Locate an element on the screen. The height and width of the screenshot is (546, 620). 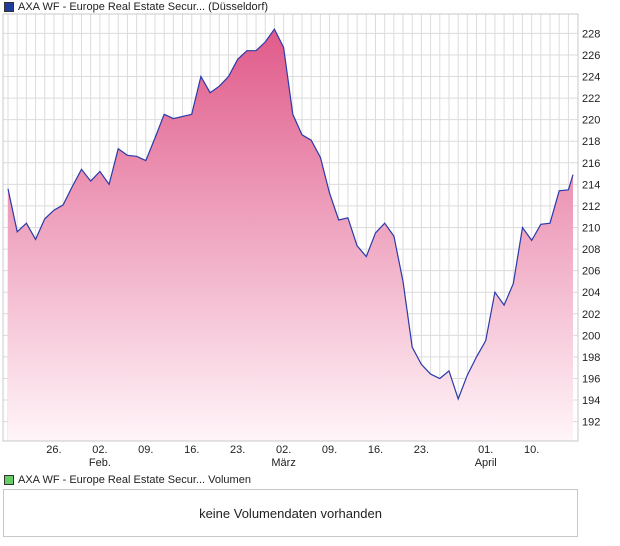
x-tick-label: 01. is located at coordinates (485, 450).